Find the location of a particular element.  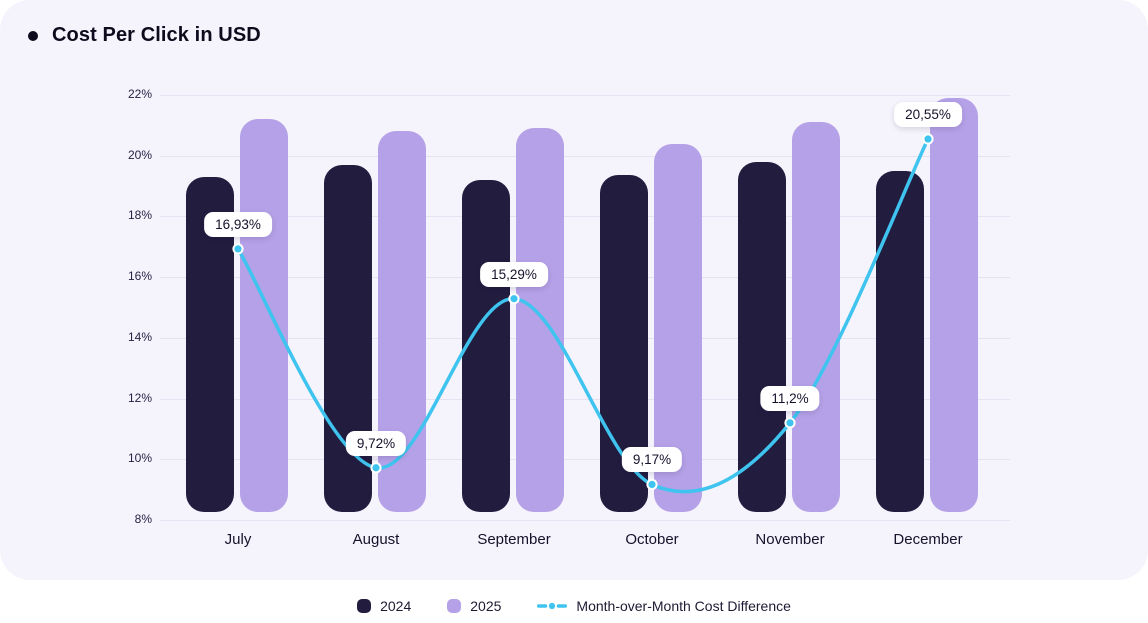

legend-swatch-2025 is located at coordinates (454, 606).